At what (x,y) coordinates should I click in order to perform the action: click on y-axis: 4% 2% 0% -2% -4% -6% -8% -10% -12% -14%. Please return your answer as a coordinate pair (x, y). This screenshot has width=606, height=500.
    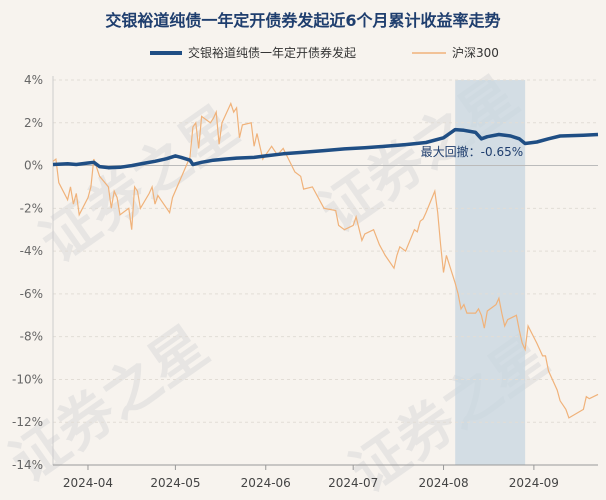
    Looking at the image, I should click on (33, 272).